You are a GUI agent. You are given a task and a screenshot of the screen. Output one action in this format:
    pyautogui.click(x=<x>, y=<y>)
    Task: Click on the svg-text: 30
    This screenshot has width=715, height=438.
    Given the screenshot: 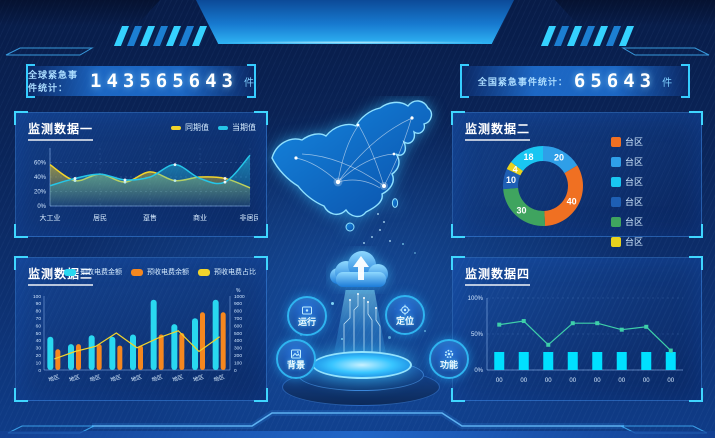 What is the action you would take?
    pyautogui.click(x=522, y=210)
    